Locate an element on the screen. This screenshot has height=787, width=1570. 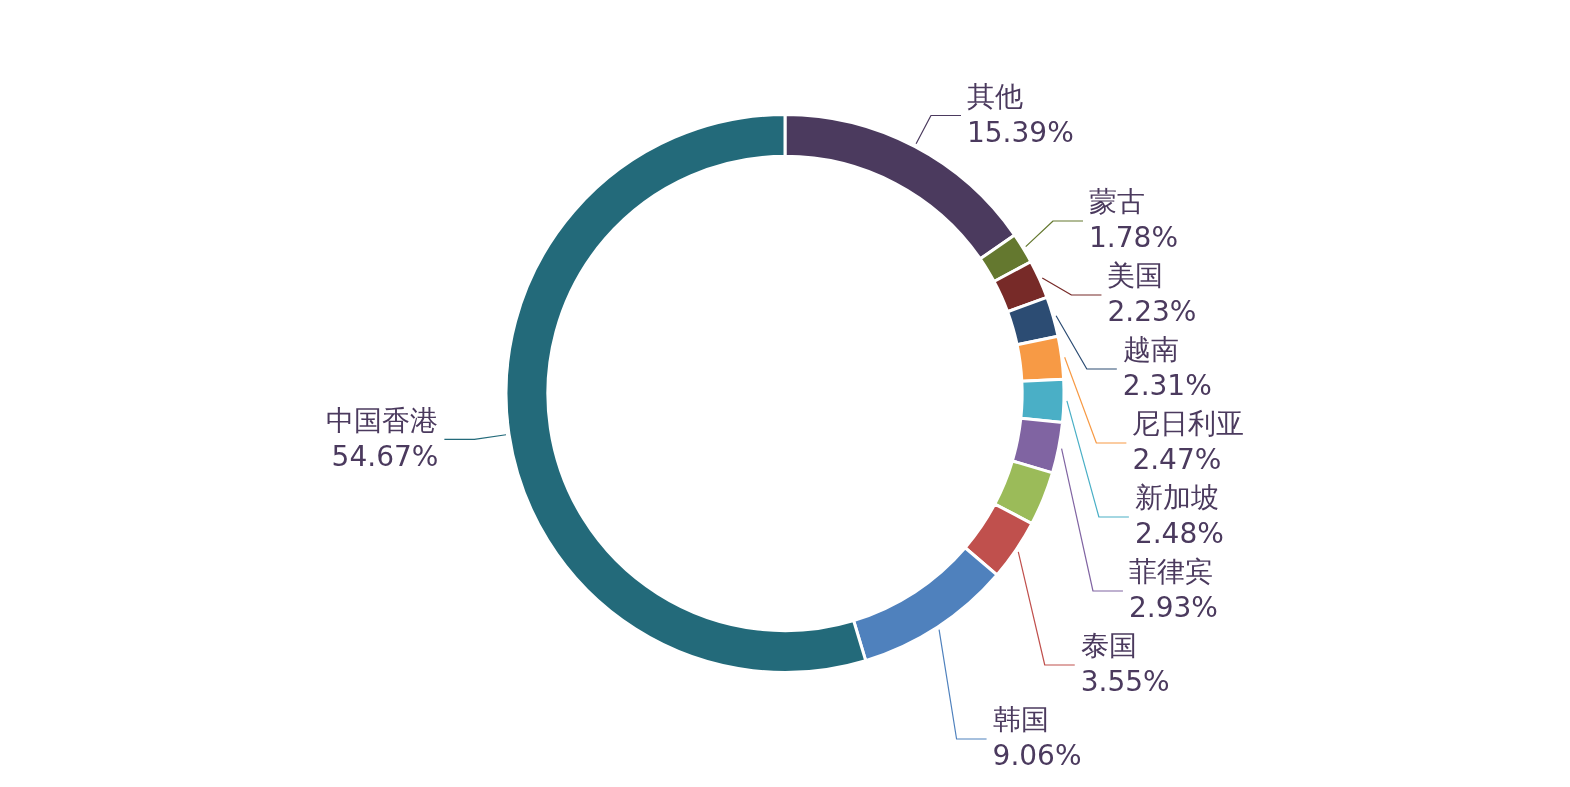
slice-label: 泰国 is located at coordinates (1108, 646).